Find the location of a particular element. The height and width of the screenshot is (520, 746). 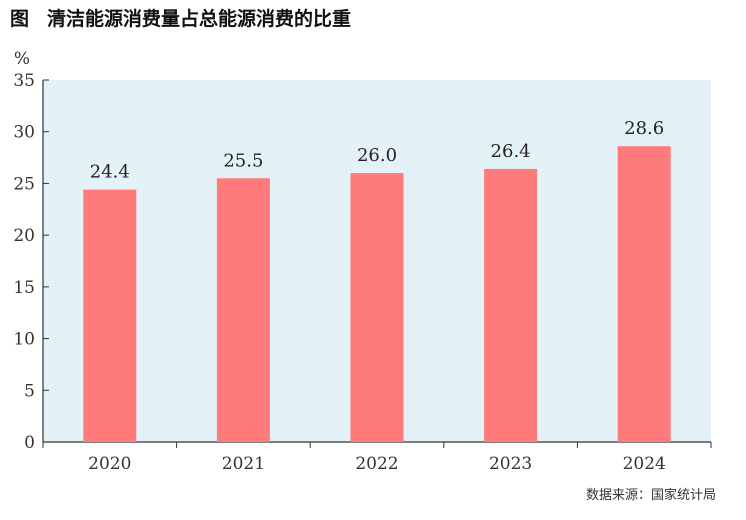

data-label-2020: 24.4 is located at coordinates (110, 172).